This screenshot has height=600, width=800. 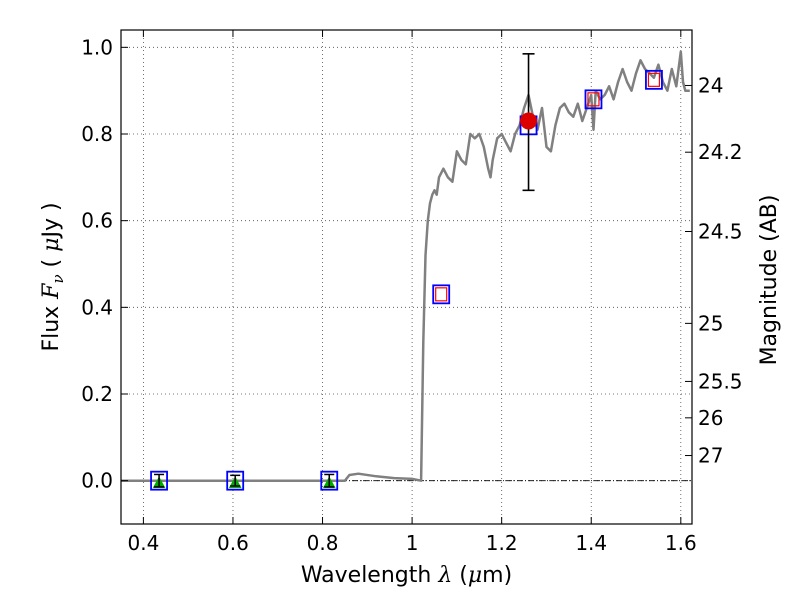 What do you see at coordinates (591, 543) in the screenshot?
I see `x-tick-label: 1.4` at bounding box center [591, 543].